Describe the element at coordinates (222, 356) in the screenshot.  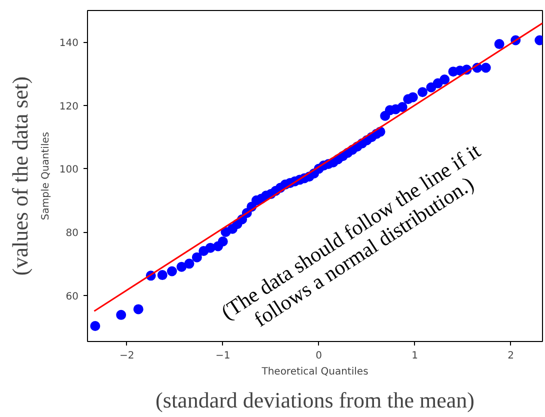
I see `x-tick-label: −1` at that location.